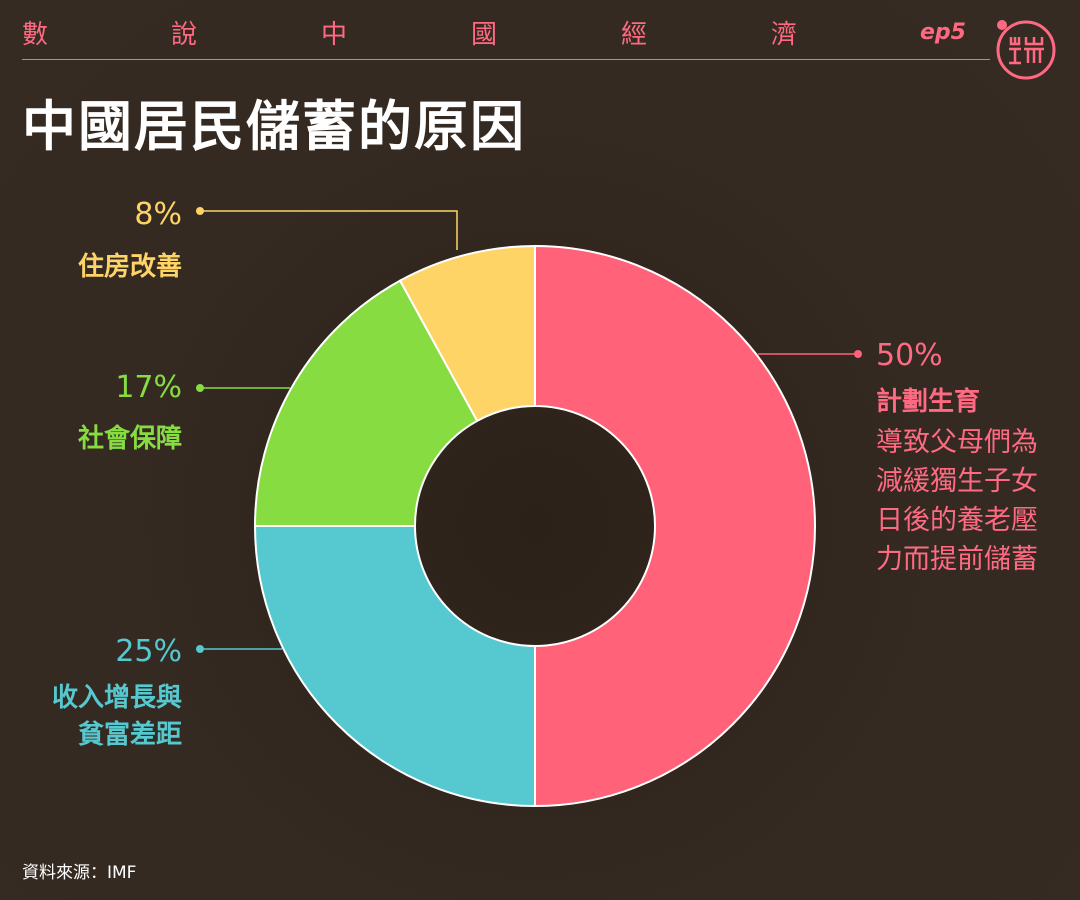 This screenshot has height=900, width=1080. Describe the element at coordinates (506, 59) in the screenshot. I see `header-divider` at that location.